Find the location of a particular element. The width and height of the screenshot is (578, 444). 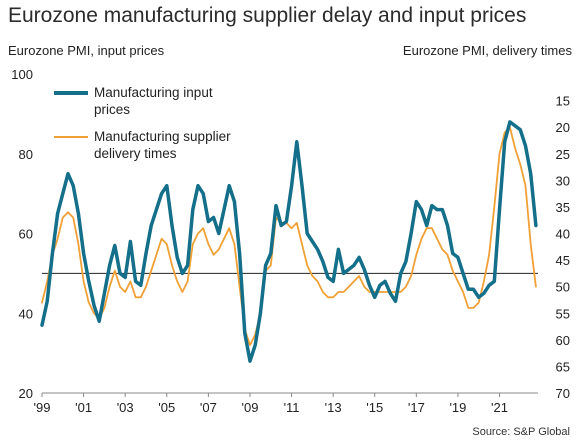

right-tick-label: 60 is located at coordinates (563, 340).